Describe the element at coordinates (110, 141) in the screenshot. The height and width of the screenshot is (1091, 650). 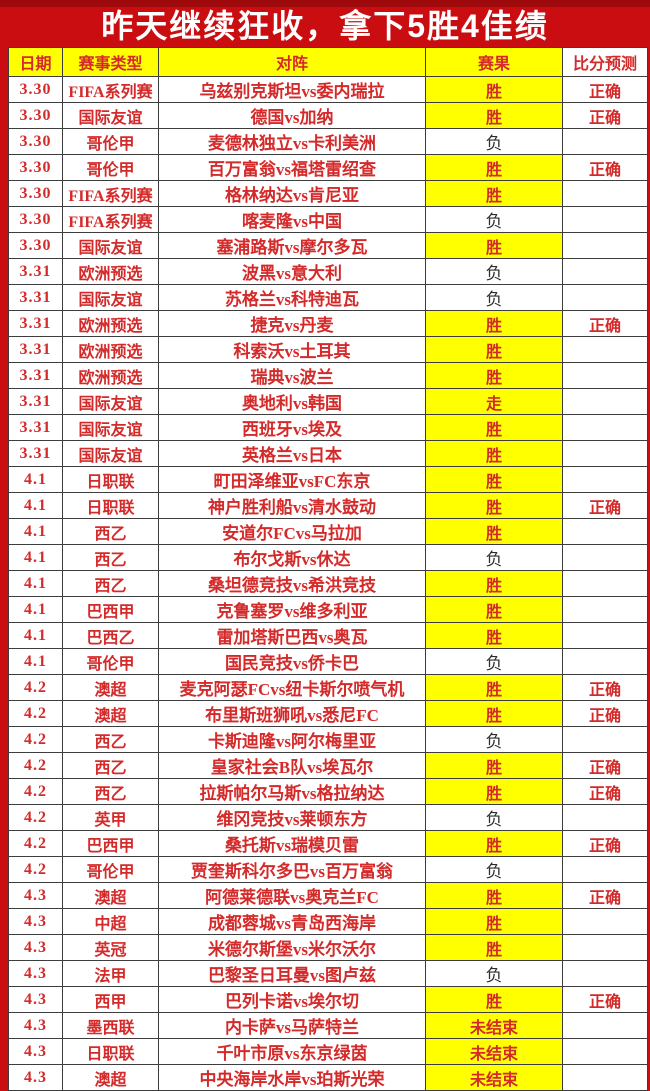
I see `cell-league: 哥伦甲` at that location.